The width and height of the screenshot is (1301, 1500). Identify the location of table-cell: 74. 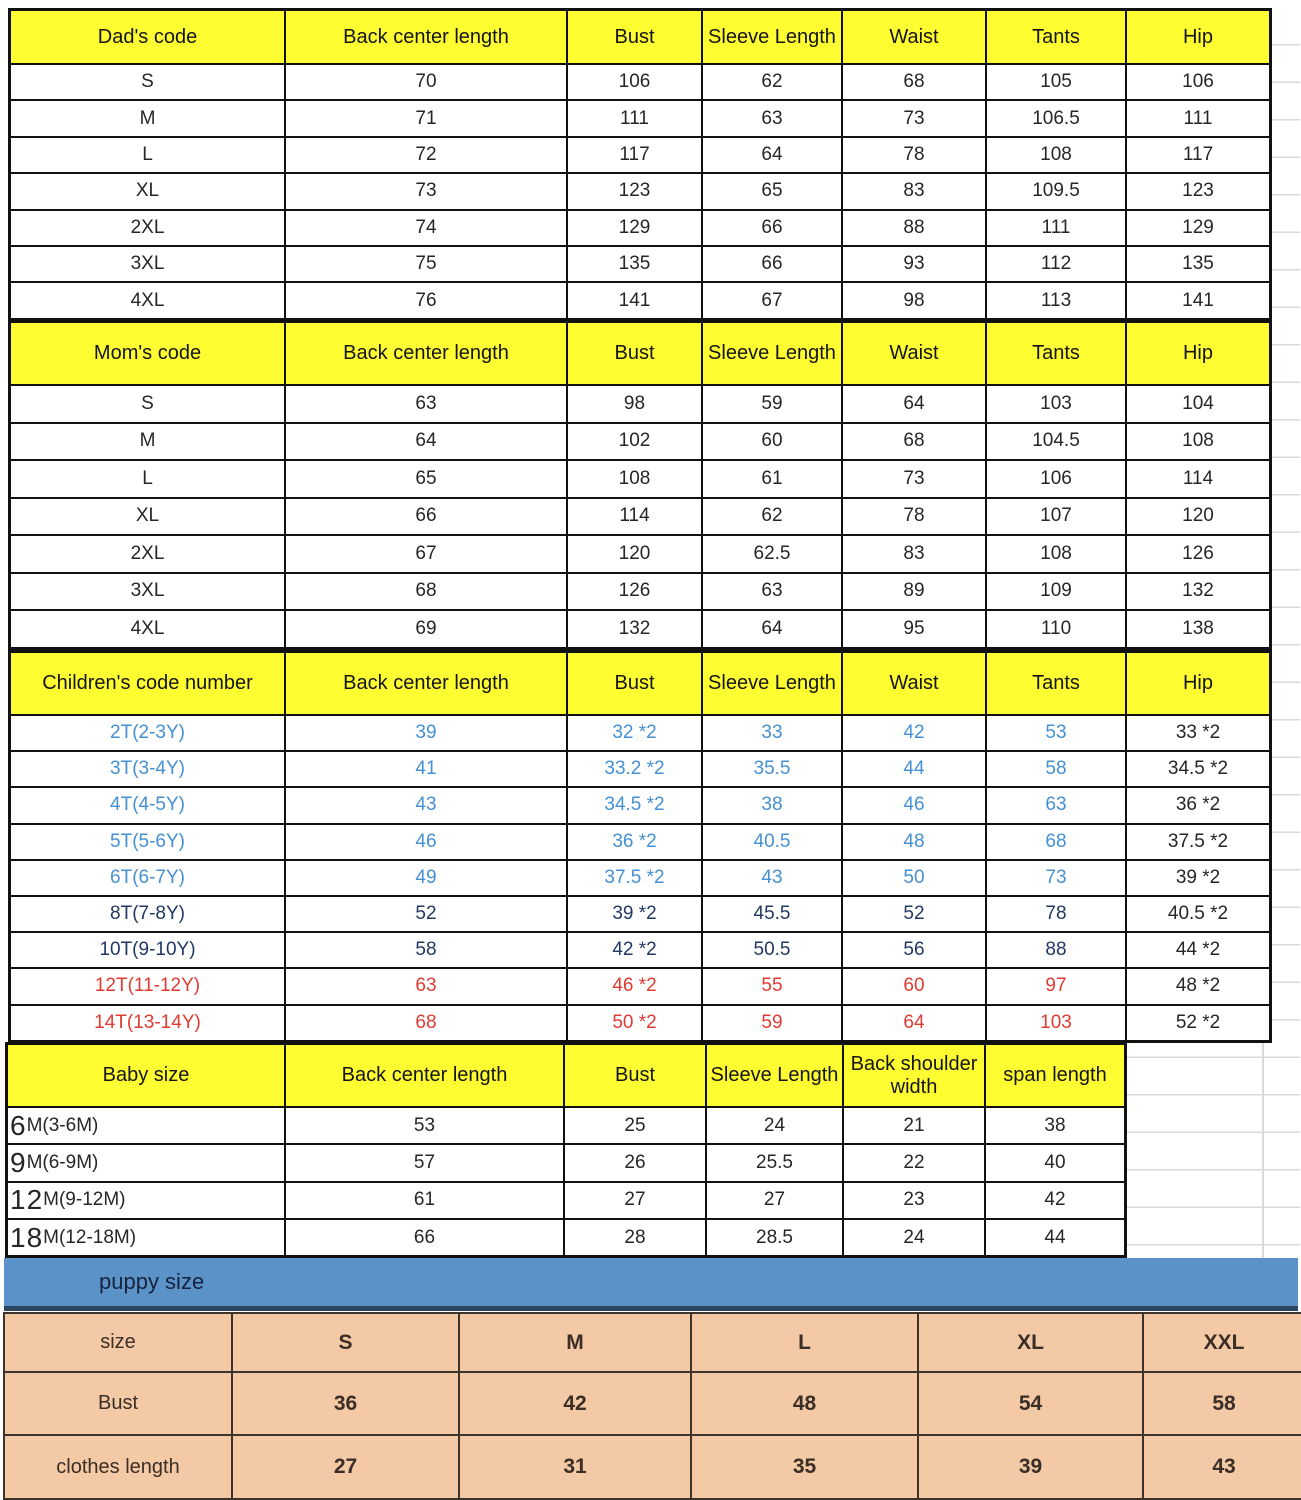
(426, 227).